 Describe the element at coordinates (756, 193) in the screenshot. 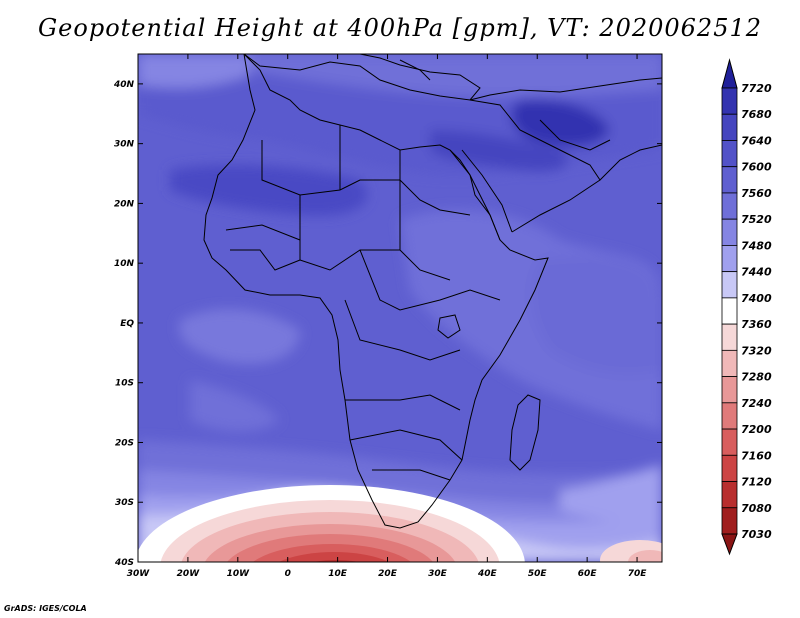

I see `colorbar-label: 7560` at that location.